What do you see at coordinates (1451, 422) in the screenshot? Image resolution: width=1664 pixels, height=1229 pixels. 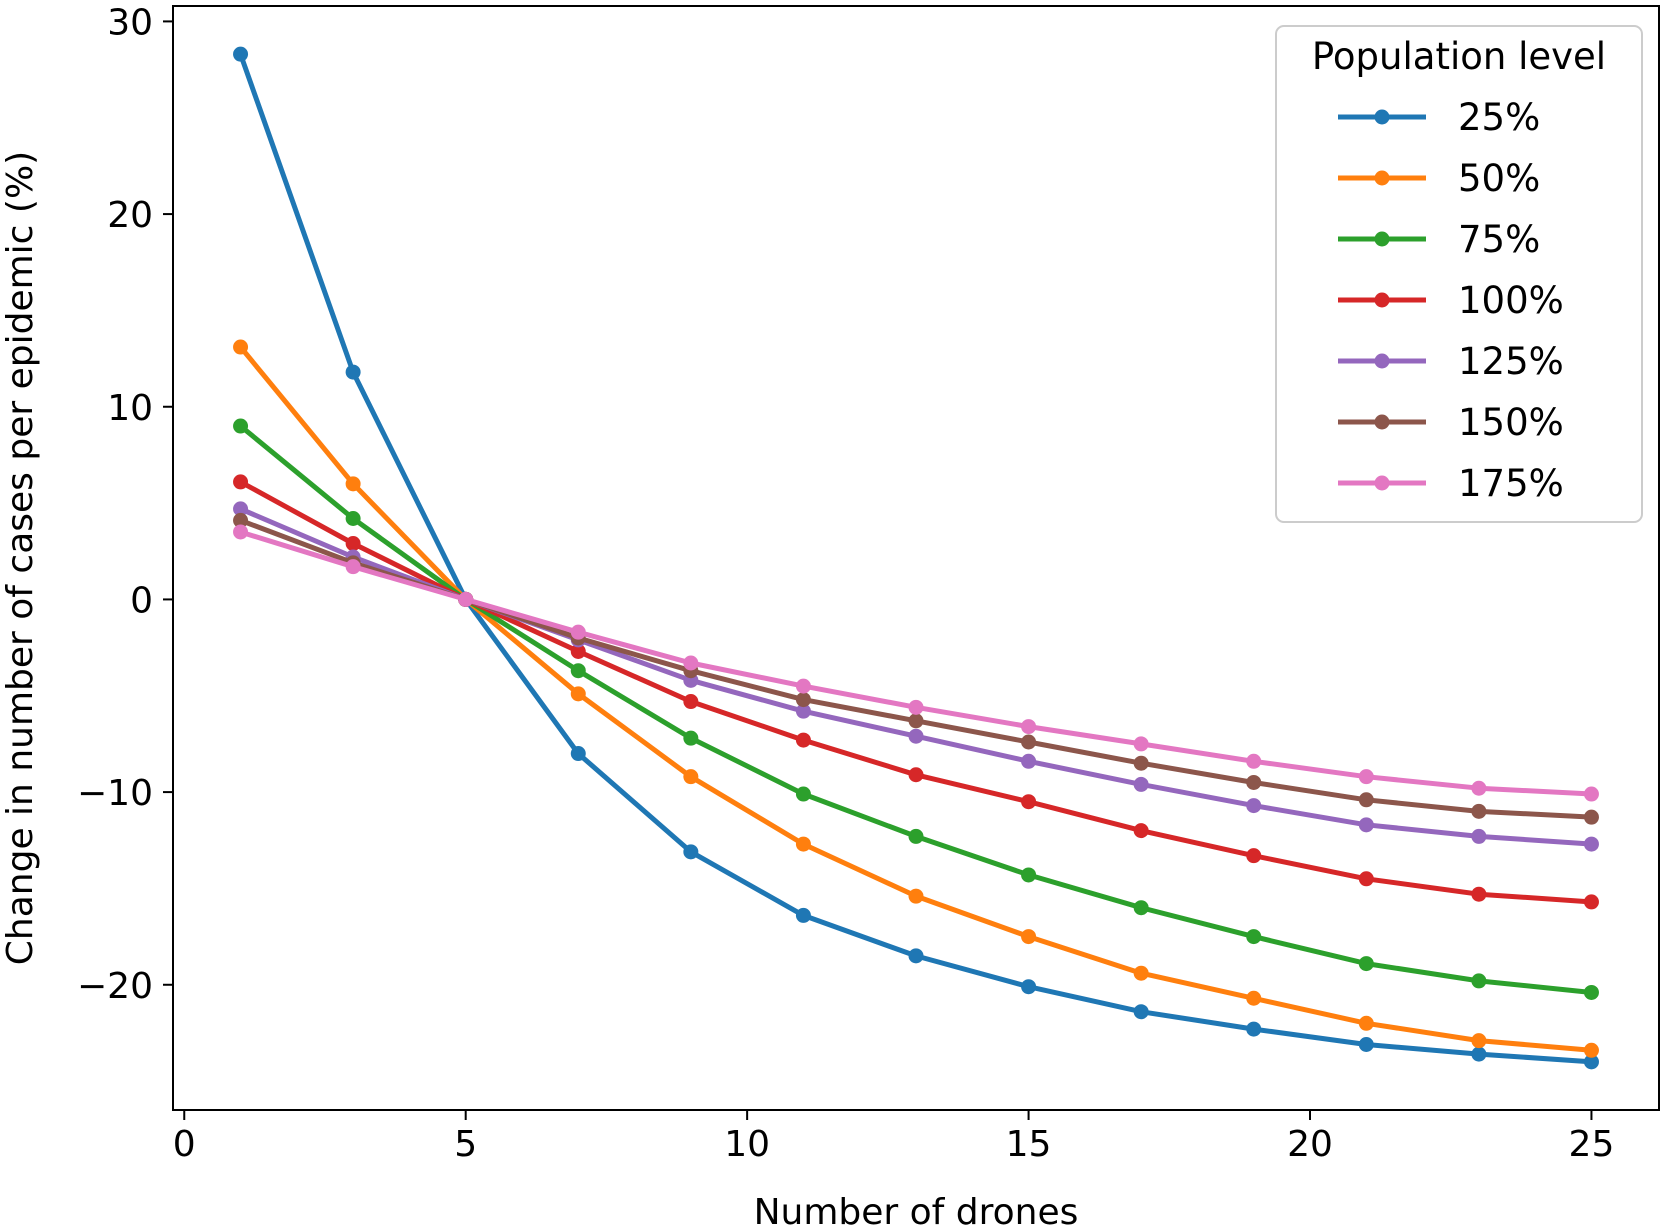 I see `legend-entry: 150%` at bounding box center [1451, 422].